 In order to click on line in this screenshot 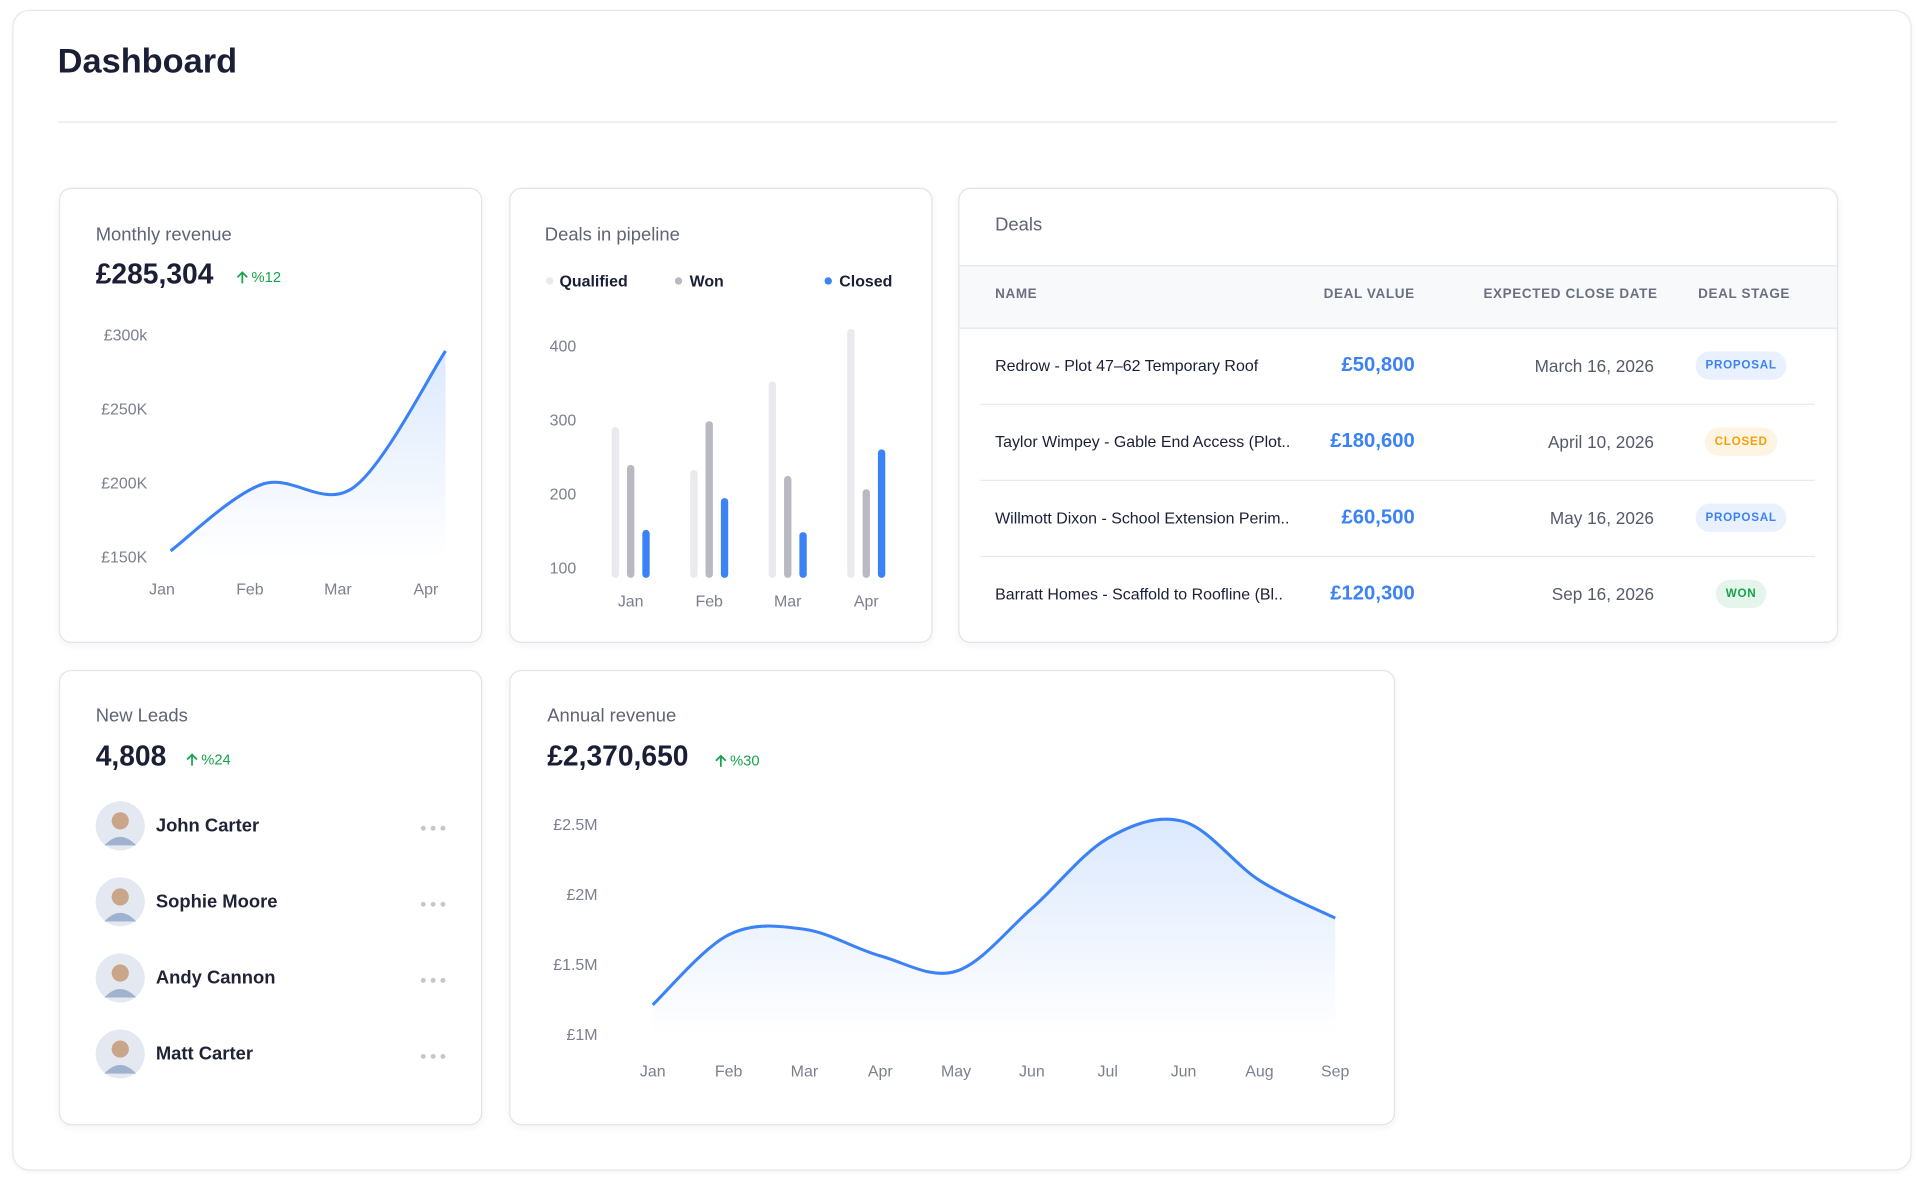, I will do `click(308, 451)`.